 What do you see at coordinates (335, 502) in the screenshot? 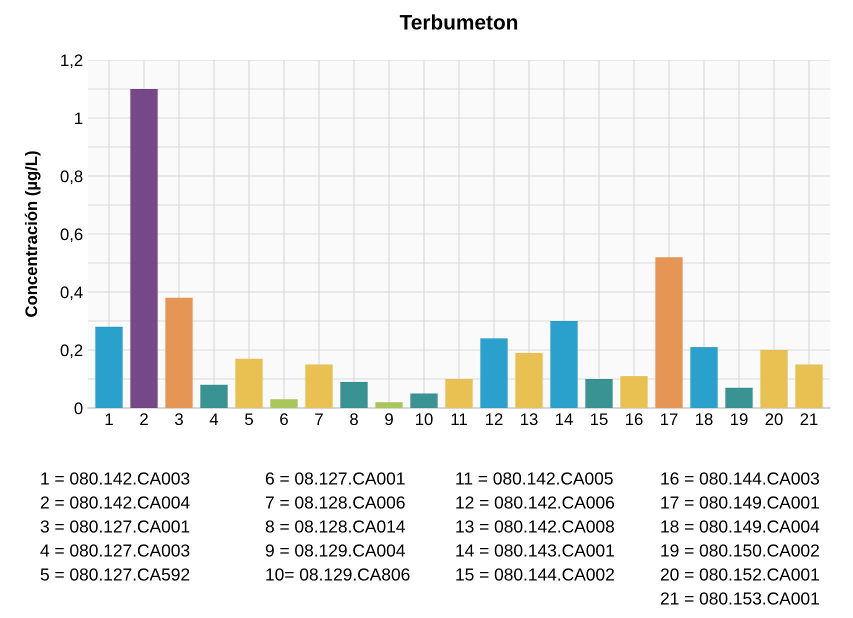
I see `text: 7 = 08.128.CA006` at bounding box center [335, 502].